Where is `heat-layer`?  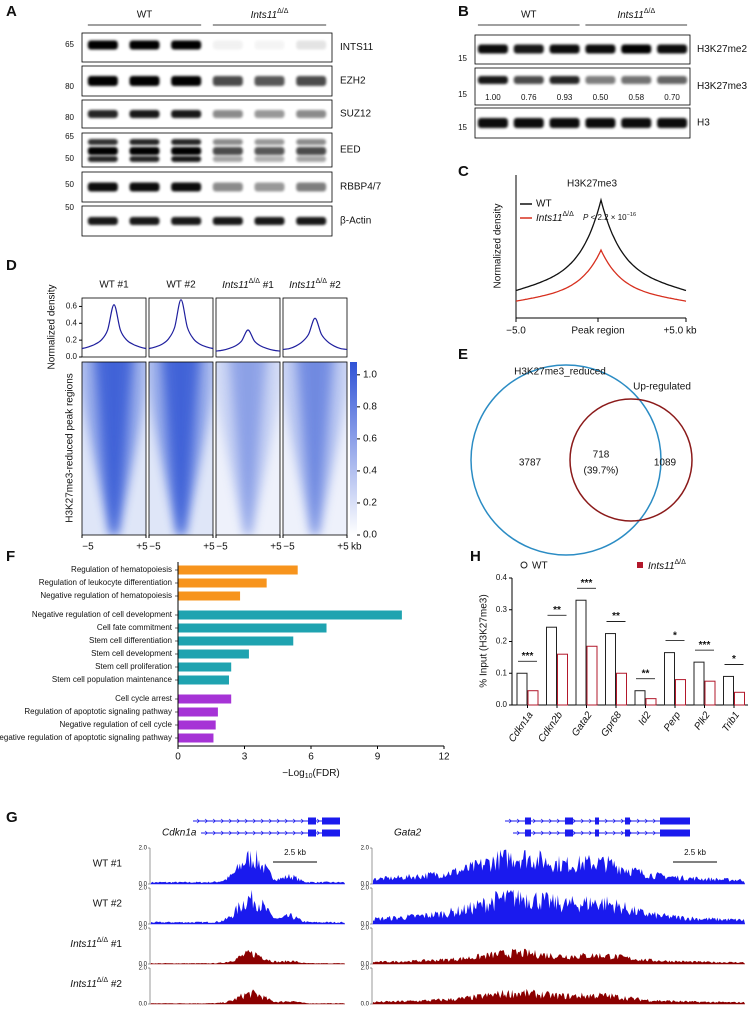 heat-layer is located at coordinates (315, 448).